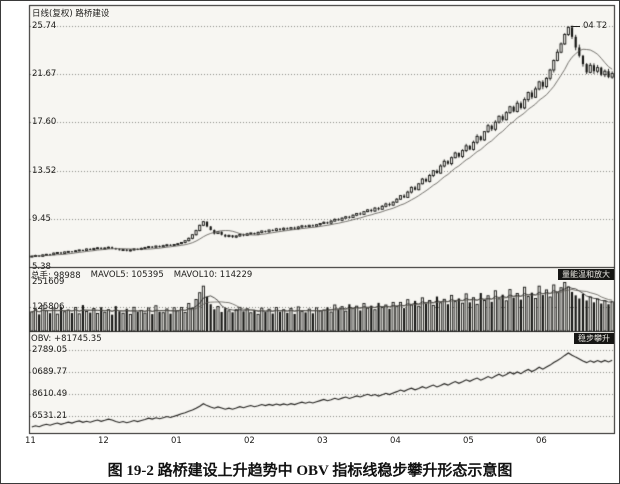  I want to click on figure-caption: 图 19-2 路桥建设上升趋势中 OBV 指标线稳步攀升形态示意图, so click(310, 471).